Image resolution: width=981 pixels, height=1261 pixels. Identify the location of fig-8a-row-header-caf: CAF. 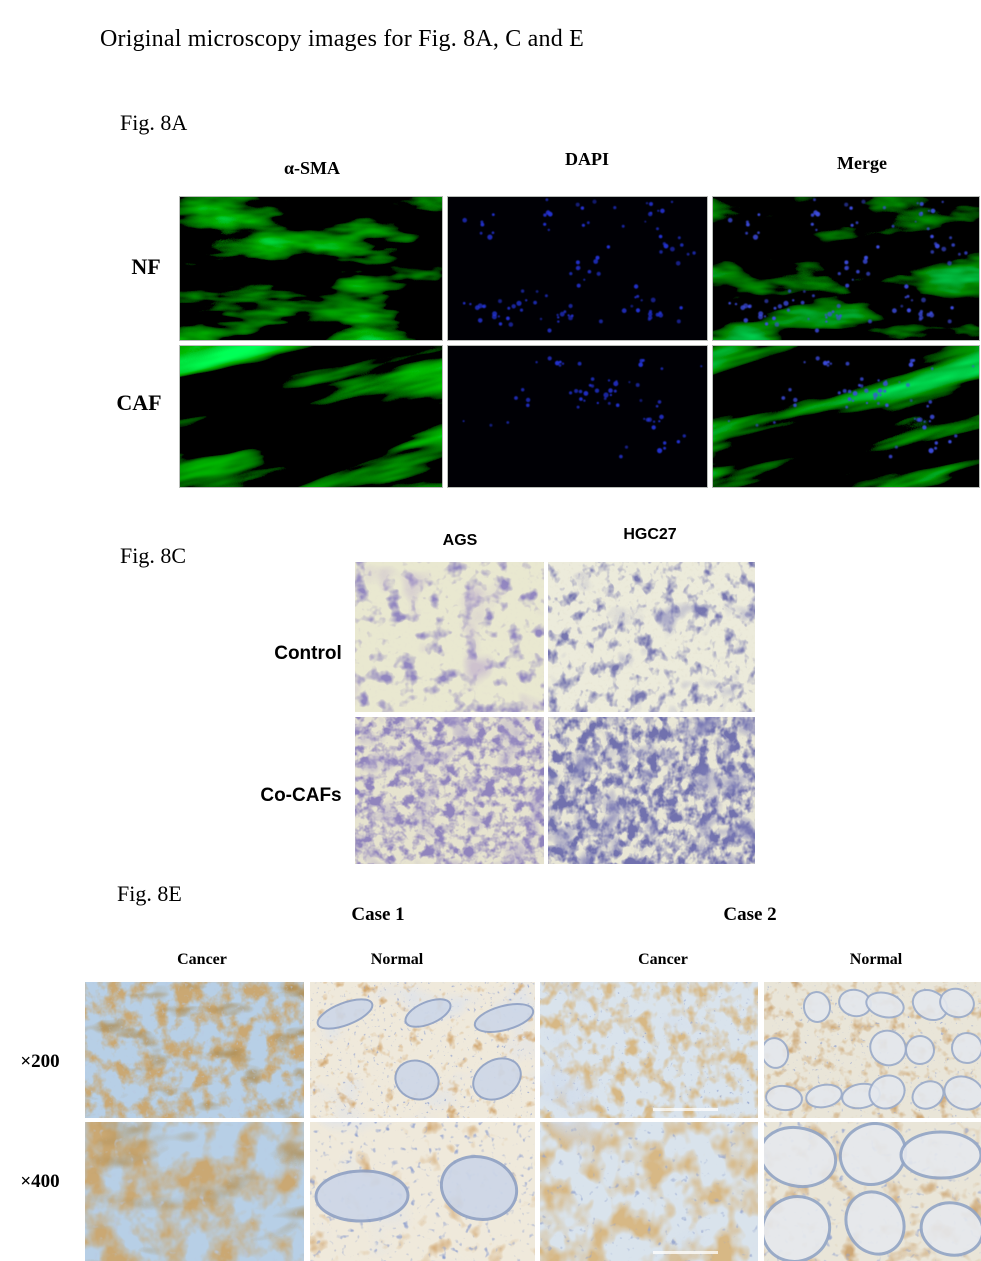
(139, 402).